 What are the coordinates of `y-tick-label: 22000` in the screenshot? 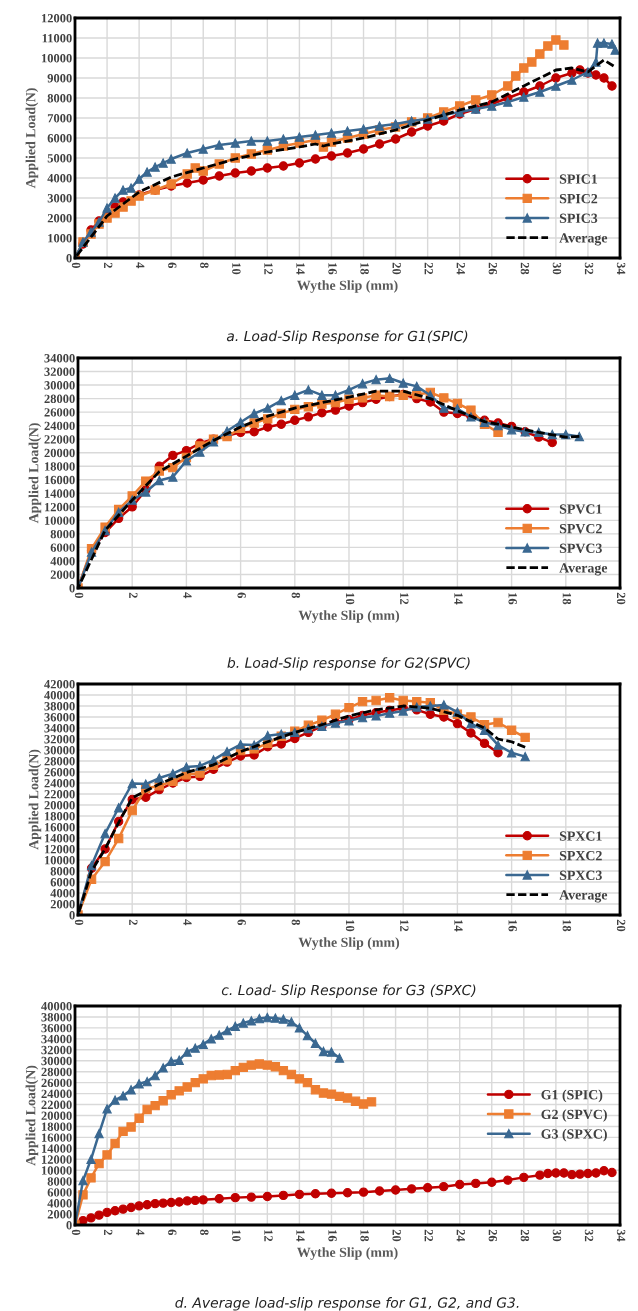 It's located at (56, 1105).